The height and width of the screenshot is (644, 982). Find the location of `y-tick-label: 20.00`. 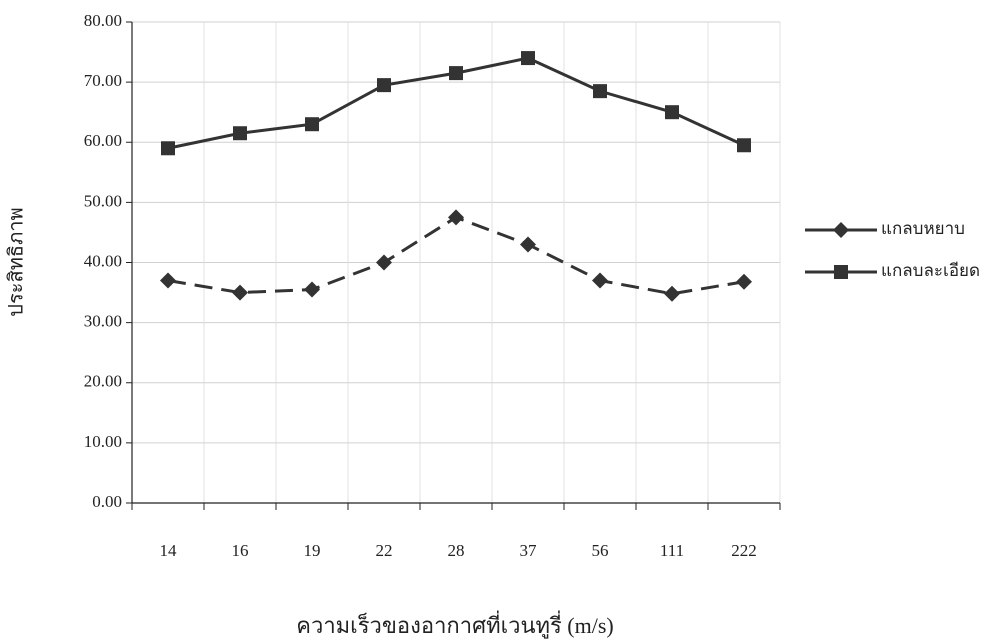

y-tick-label: 20.00 is located at coordinates (103, 381).